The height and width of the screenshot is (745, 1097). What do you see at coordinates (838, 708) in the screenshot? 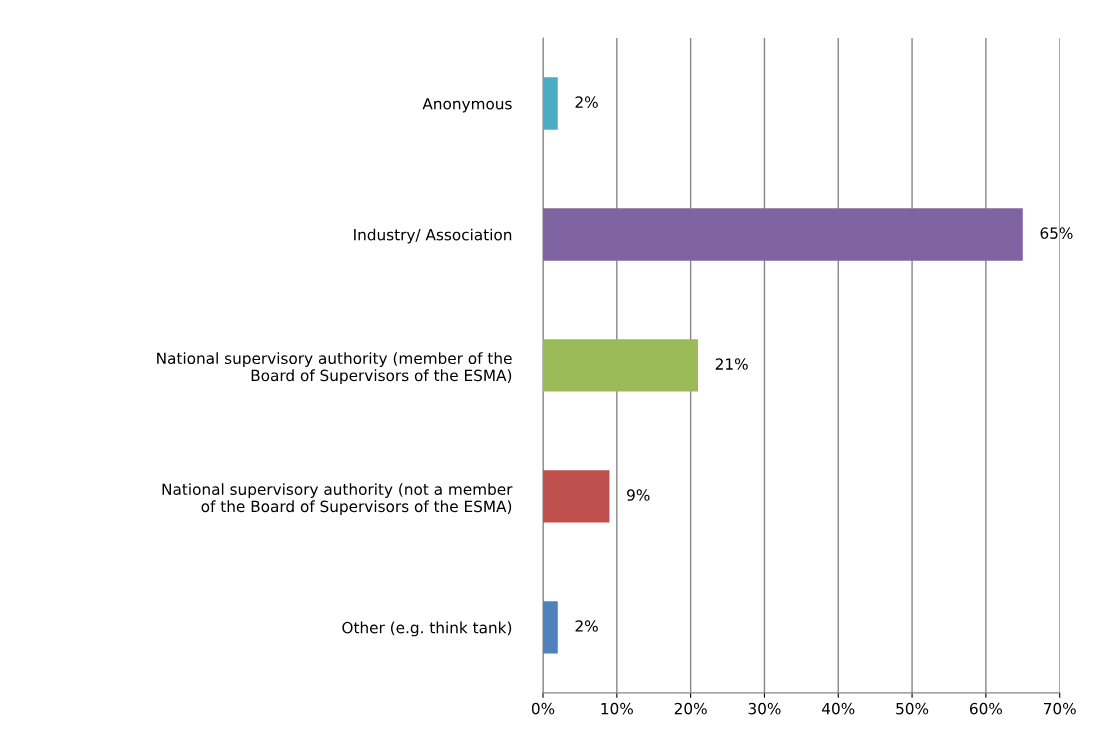
I see `x-tick-label: 40%` at bounding box center [838, 708].